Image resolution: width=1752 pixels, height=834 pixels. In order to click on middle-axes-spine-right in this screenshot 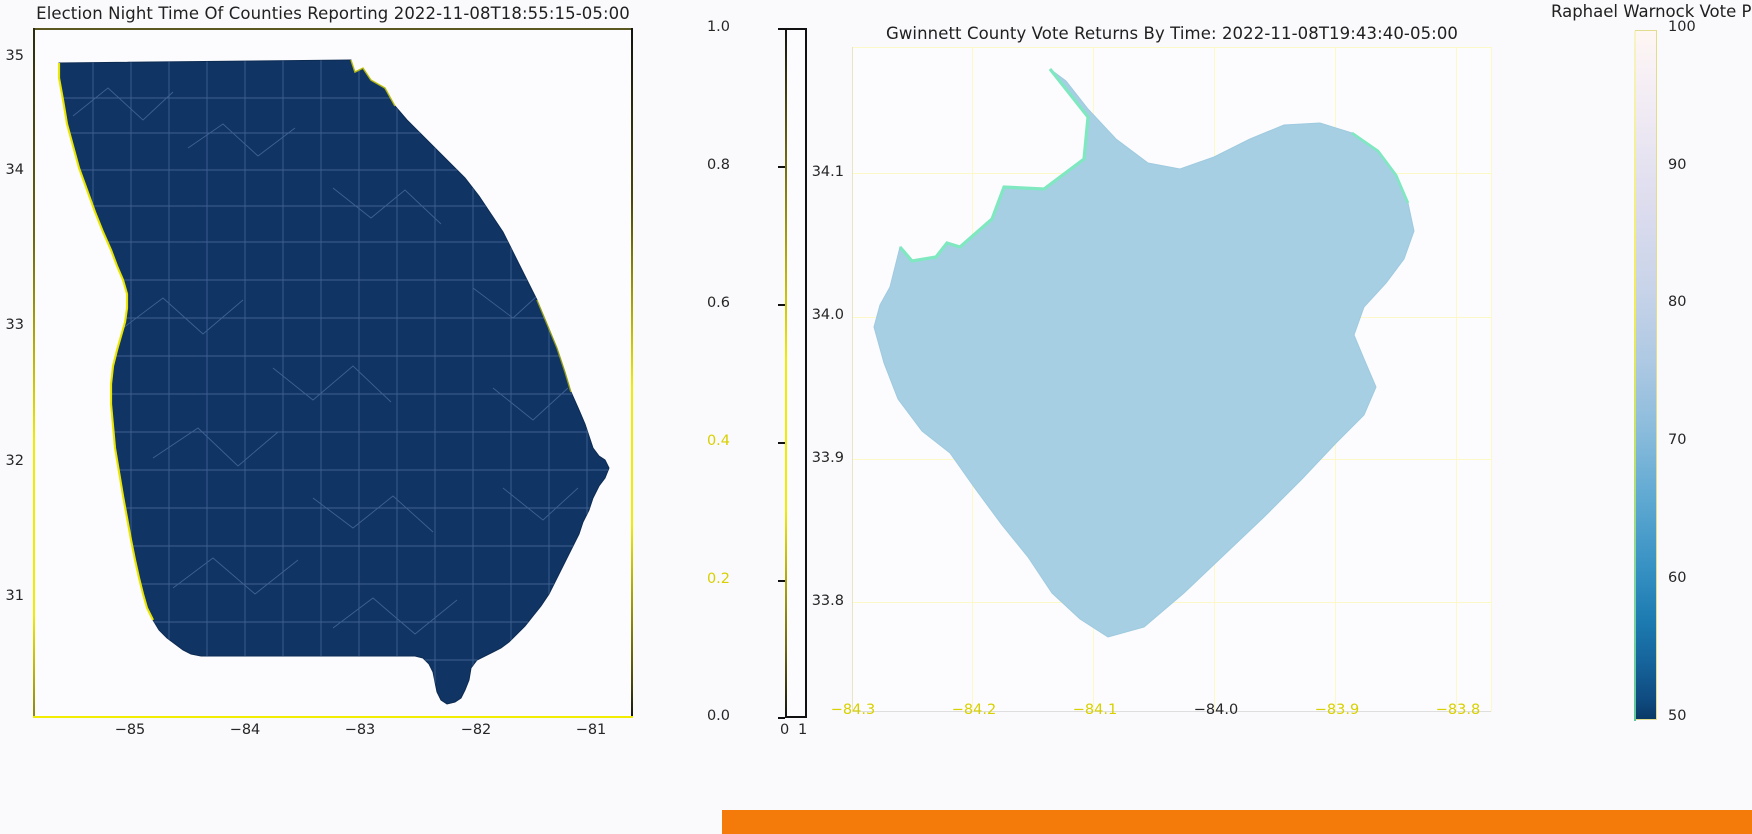, I will do `click(806, 373)`.